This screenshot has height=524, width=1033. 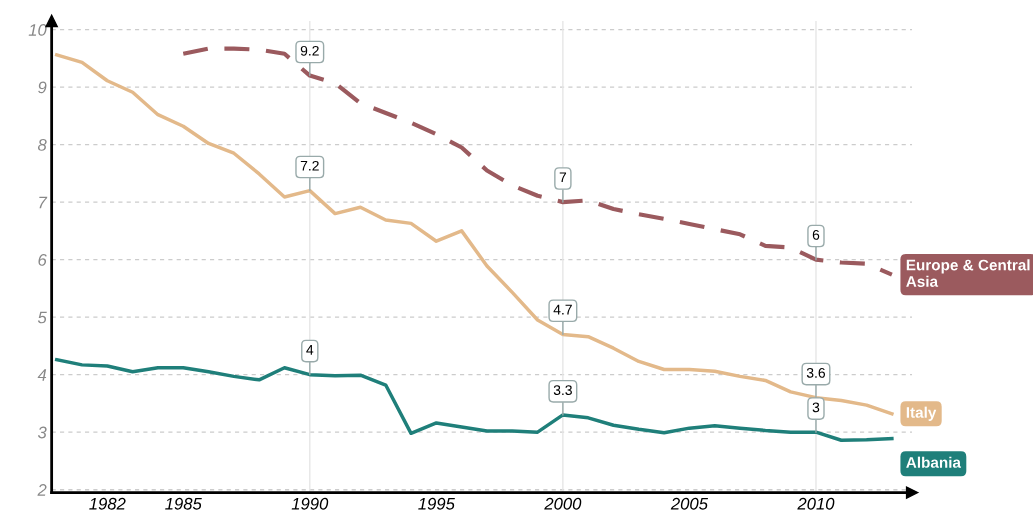 What do you see at coordinates (562, 390) in the screenshot?
I see `annotation: 3.3` at bounding box center [562, 390].